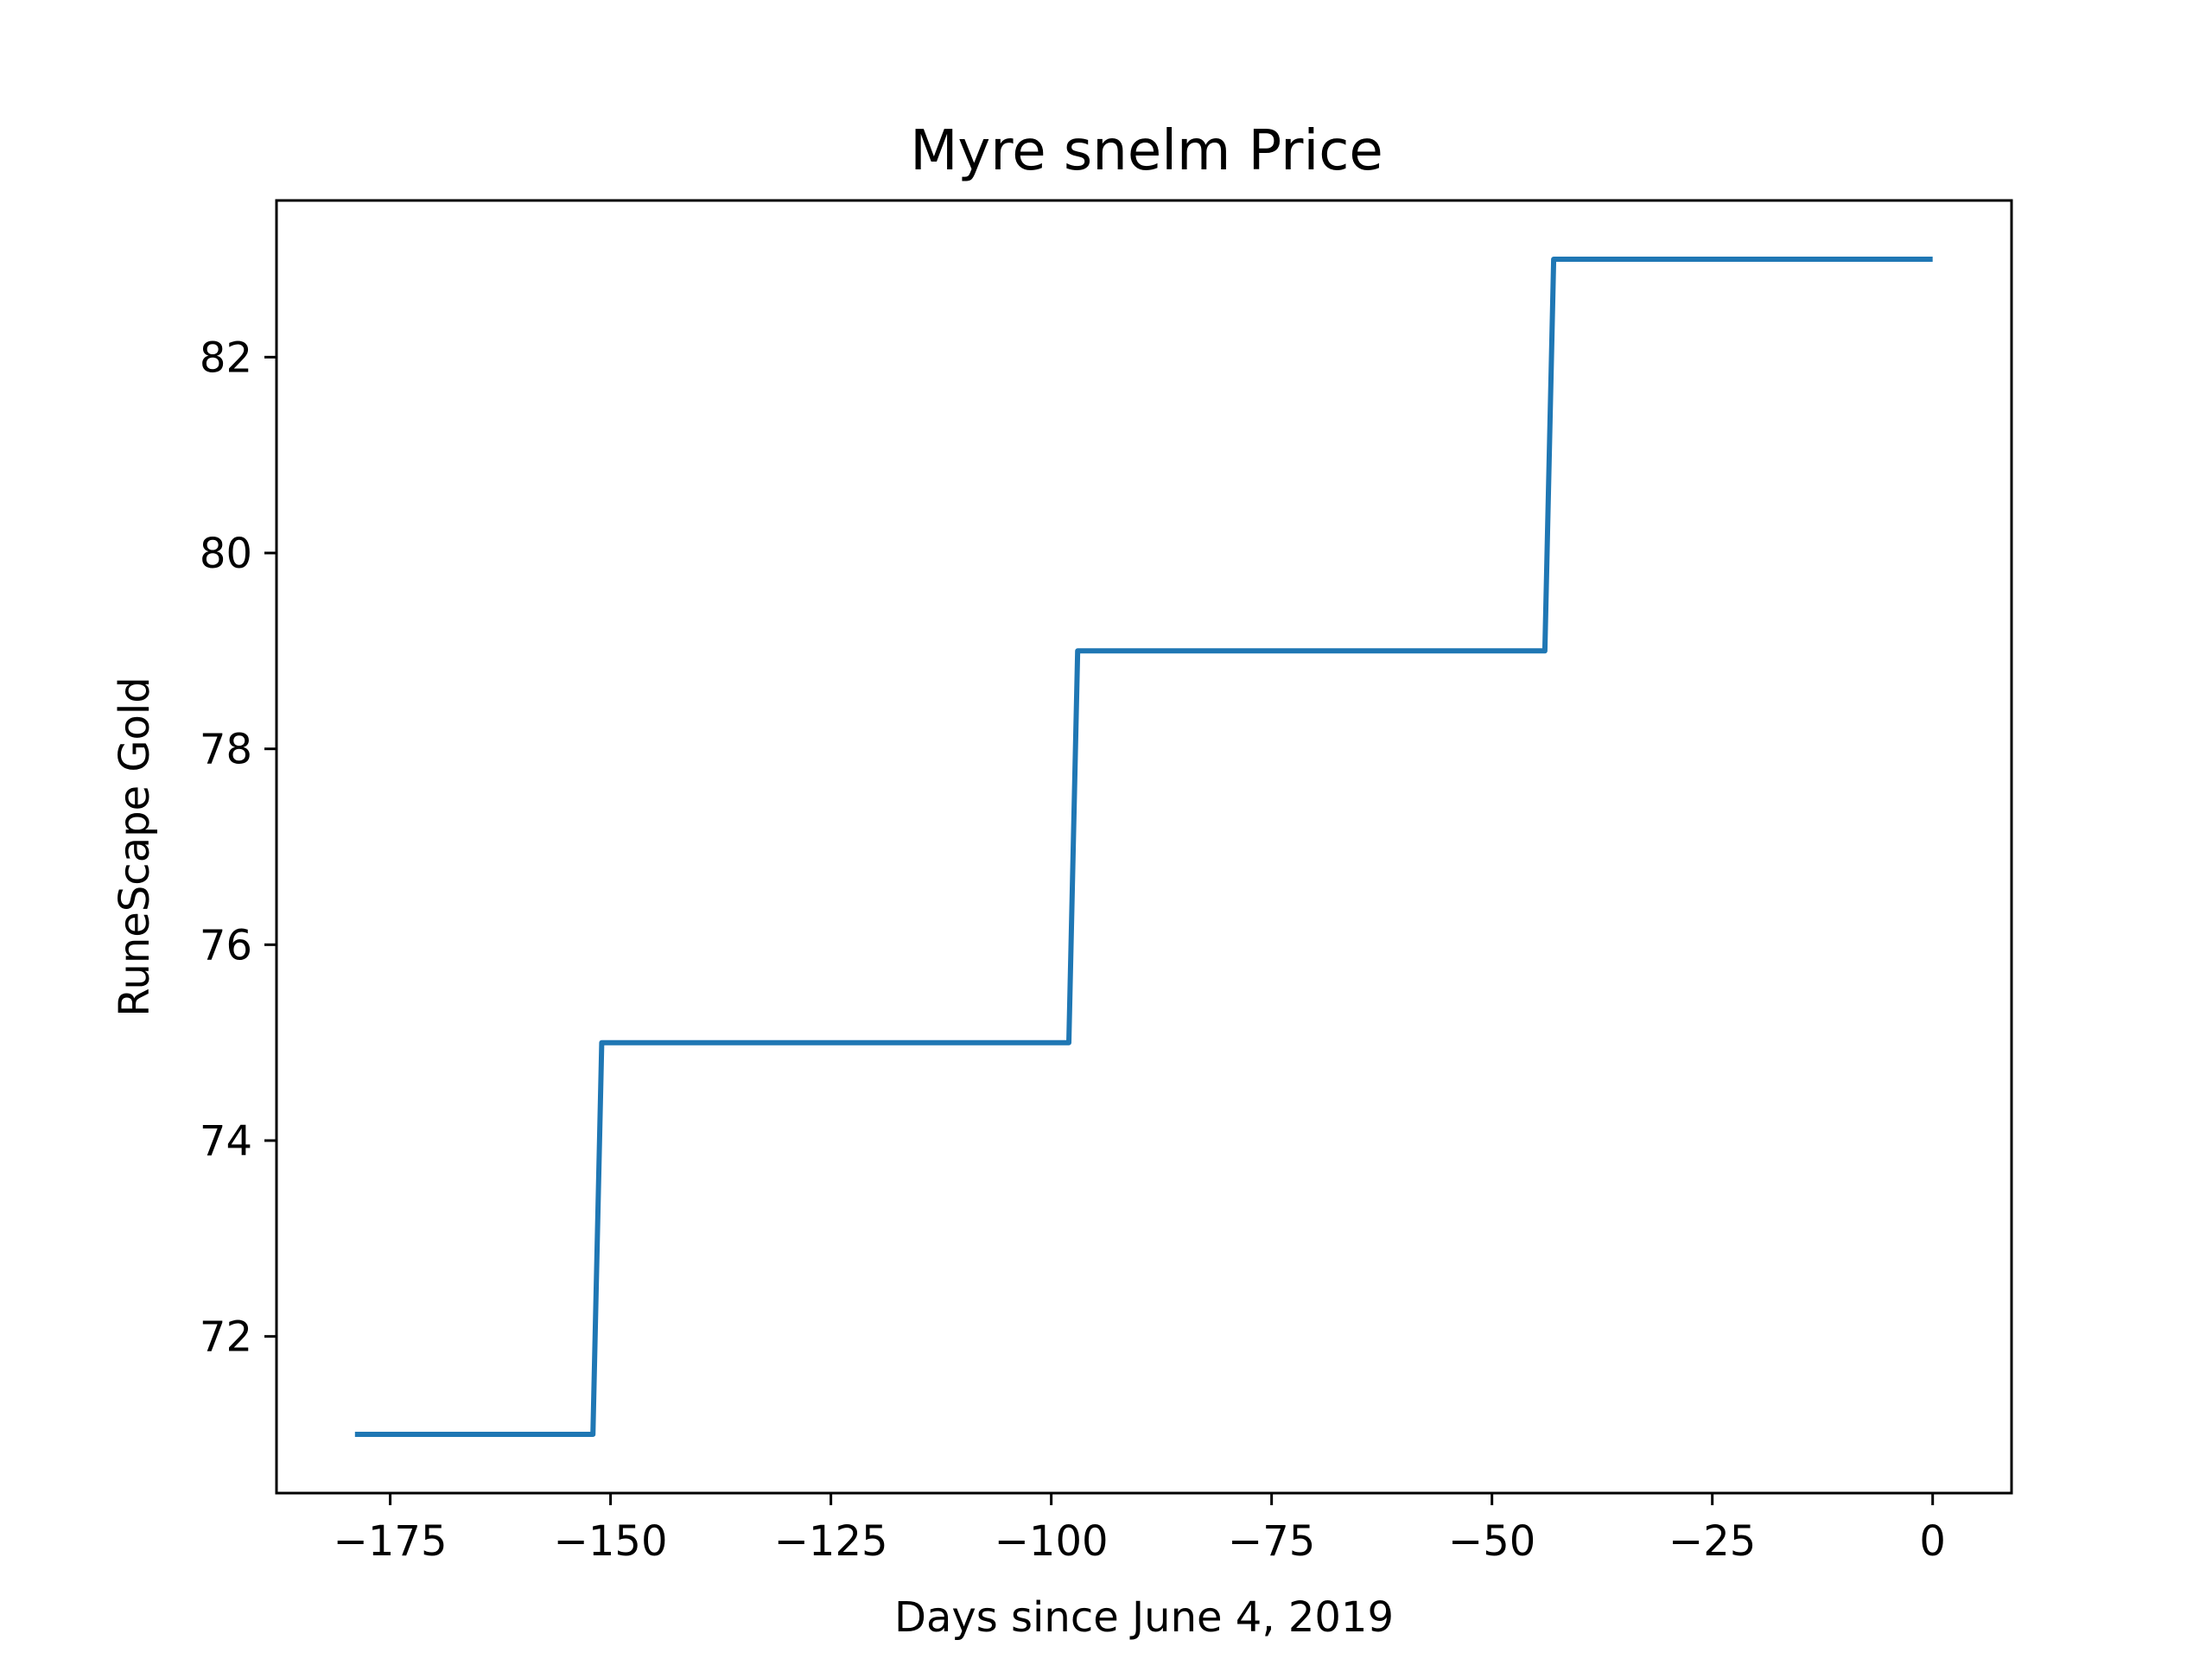 The width and height of the screenshot is (2212, 1659). I want to click on y-tick-label: 76, so click(226, 945).